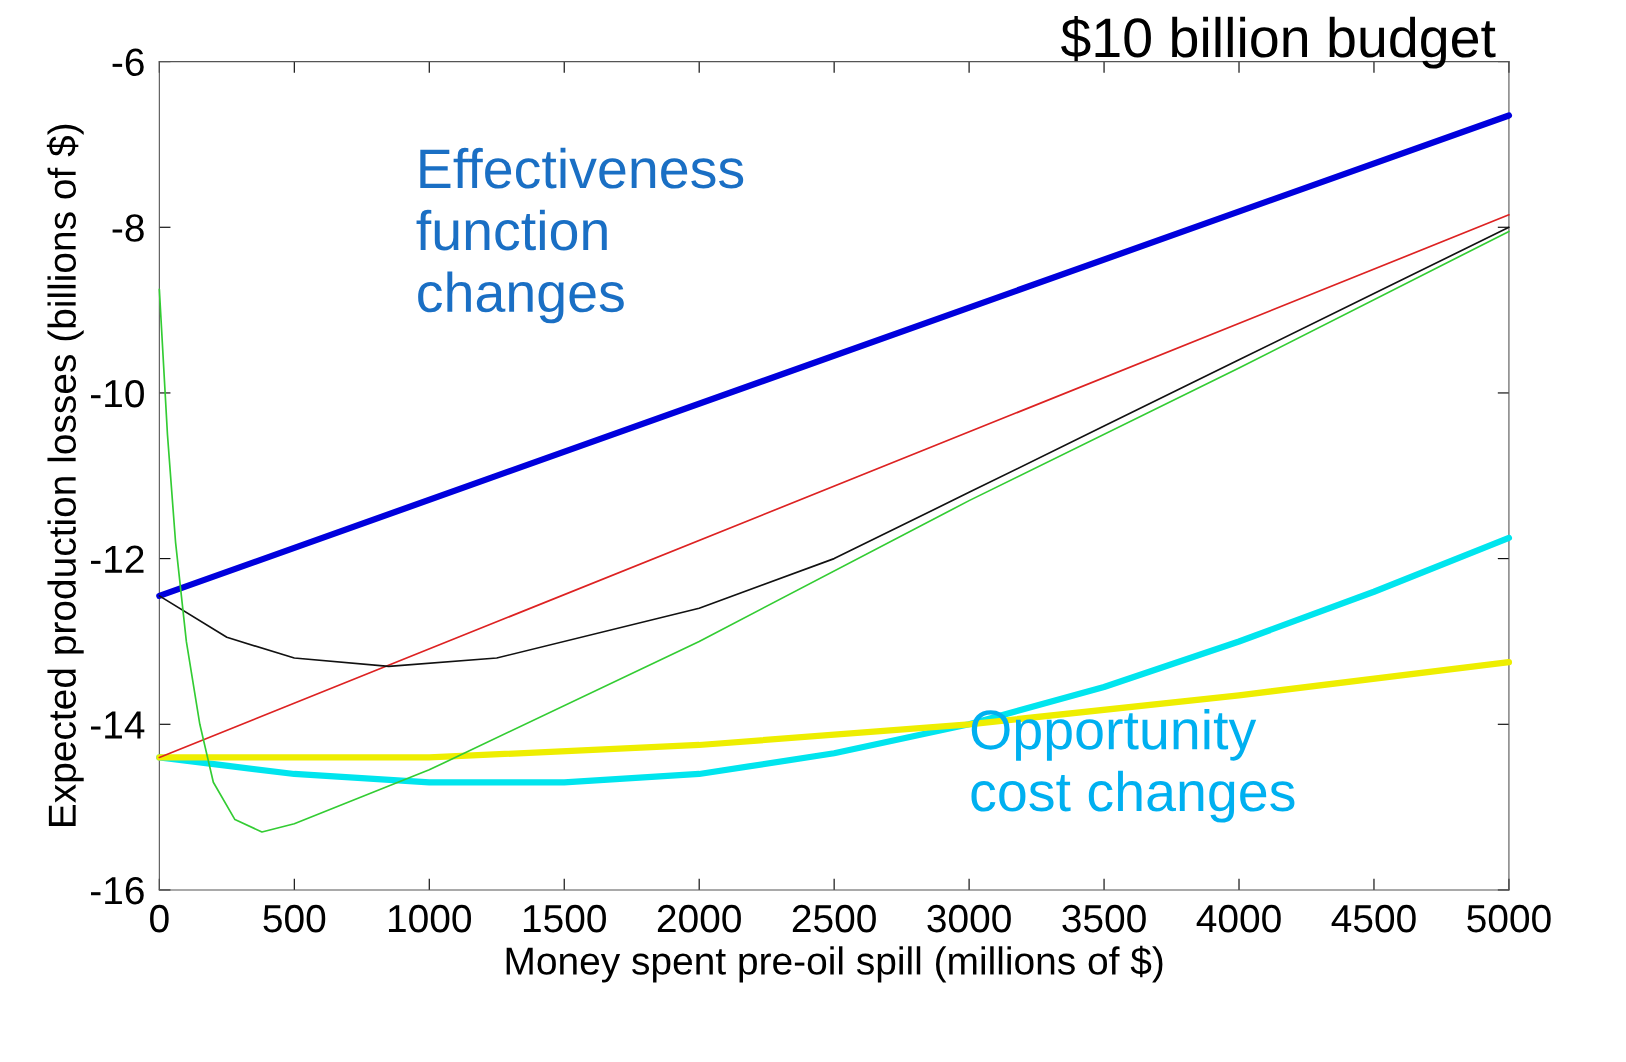 This screenshot has height=1062, width=1626. I want to click on x-axis-title: Money spent pre-oil spill (millions of $), so click(834, 964).